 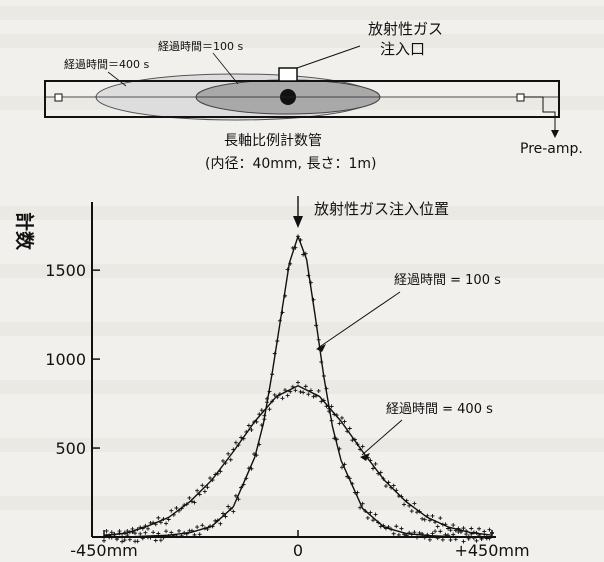 I want to click on time-400s-leader, so click(x=117, y=79).